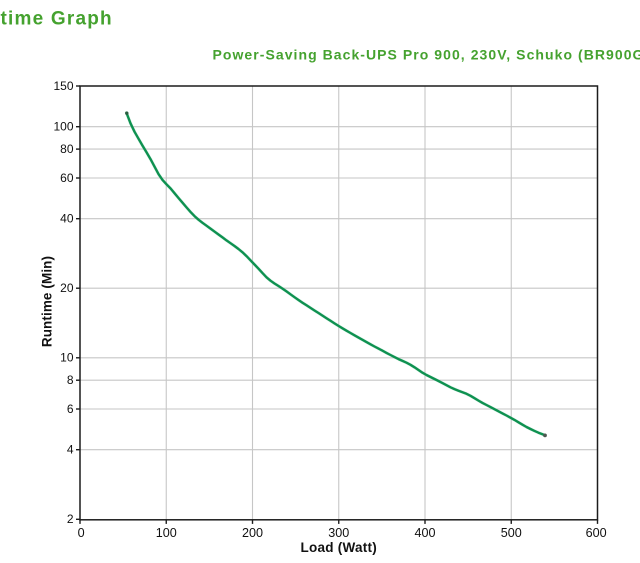 This screenshot has height=563, width=640. What do you see at coordinates (67, 178) in the screenshot?
I see `svg-text: 60` at bounding box center [67, 178].